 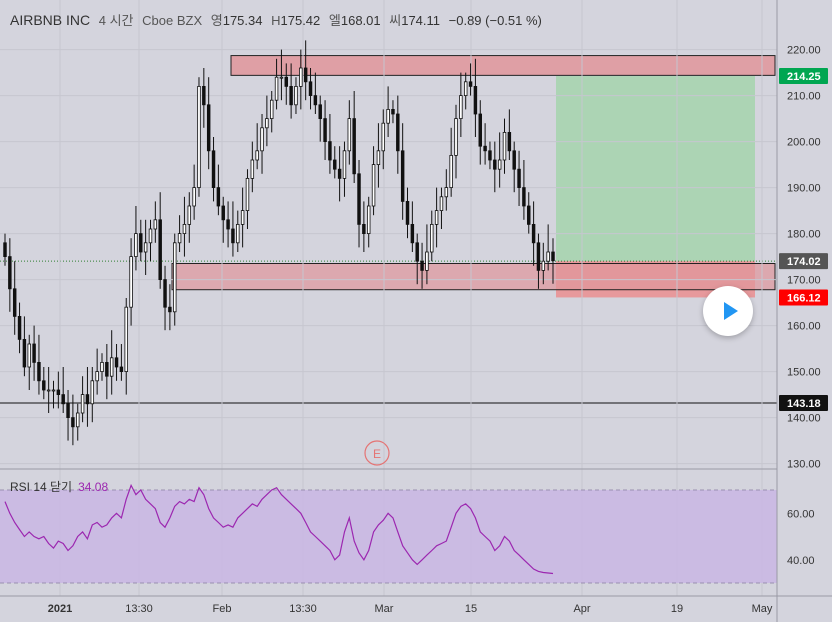 What do you see at coordinates (731, 311) in the screenshot?
I see `play-icon` at bounding box center [731, 311].